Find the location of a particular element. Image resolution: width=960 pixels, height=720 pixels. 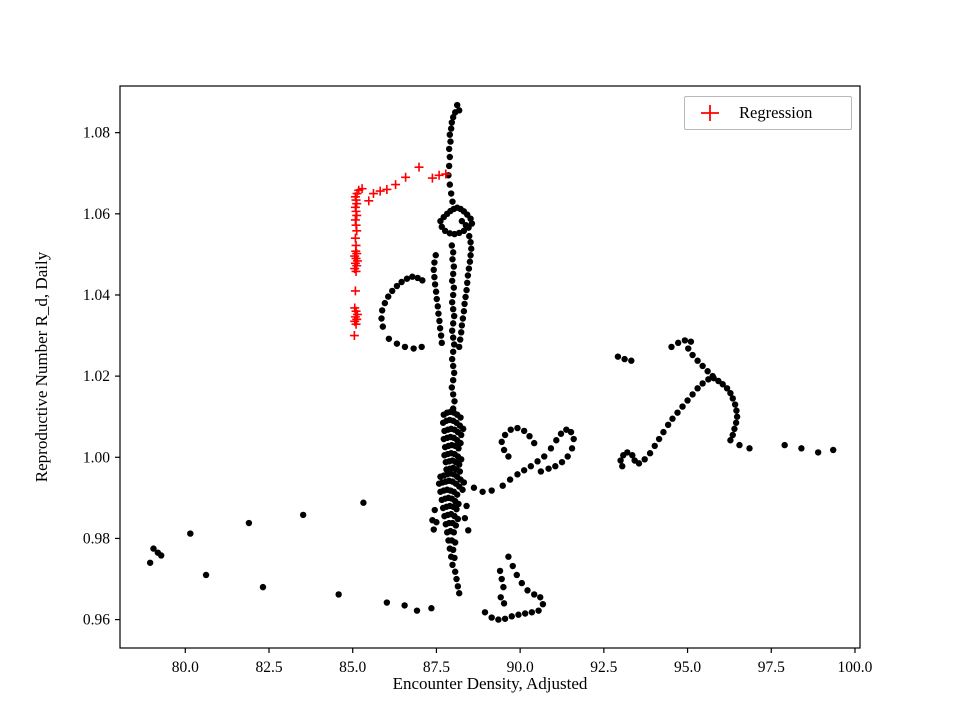

x-tick-label: 85.0 is located at coordinates (352, 667).